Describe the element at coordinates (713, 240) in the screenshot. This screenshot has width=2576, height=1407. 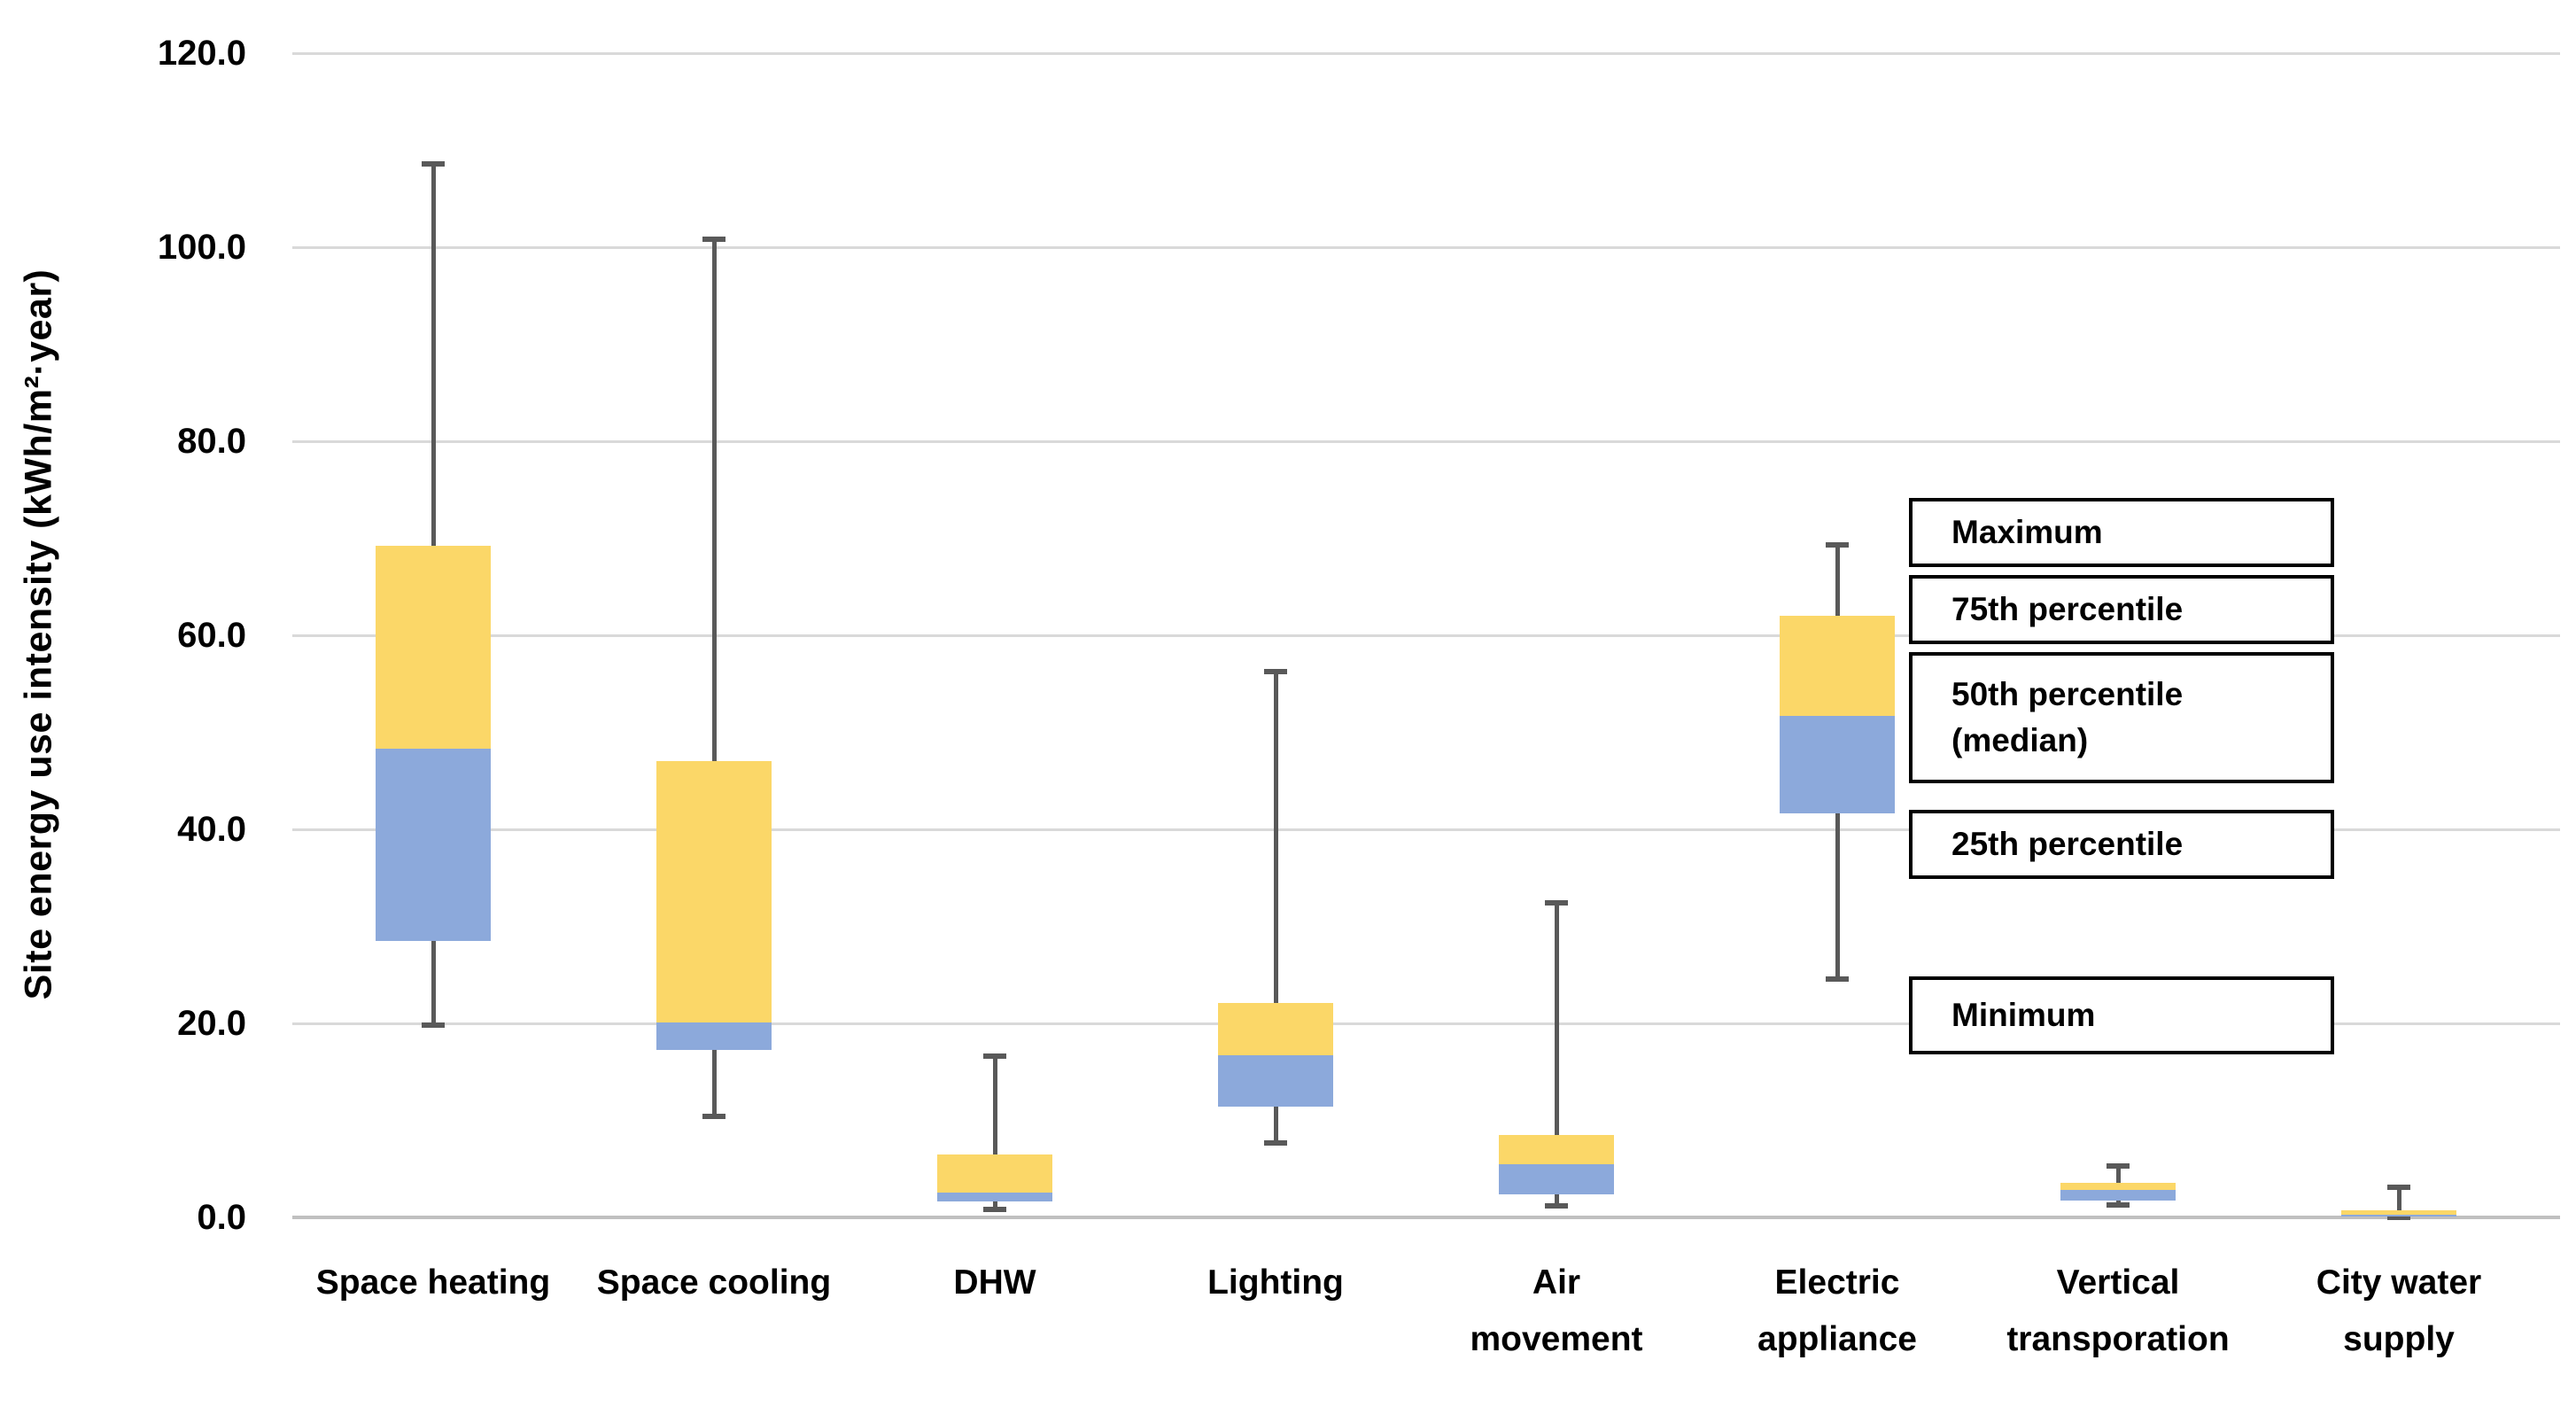
I see `whisker-cap-max-space-cooling` at that location.